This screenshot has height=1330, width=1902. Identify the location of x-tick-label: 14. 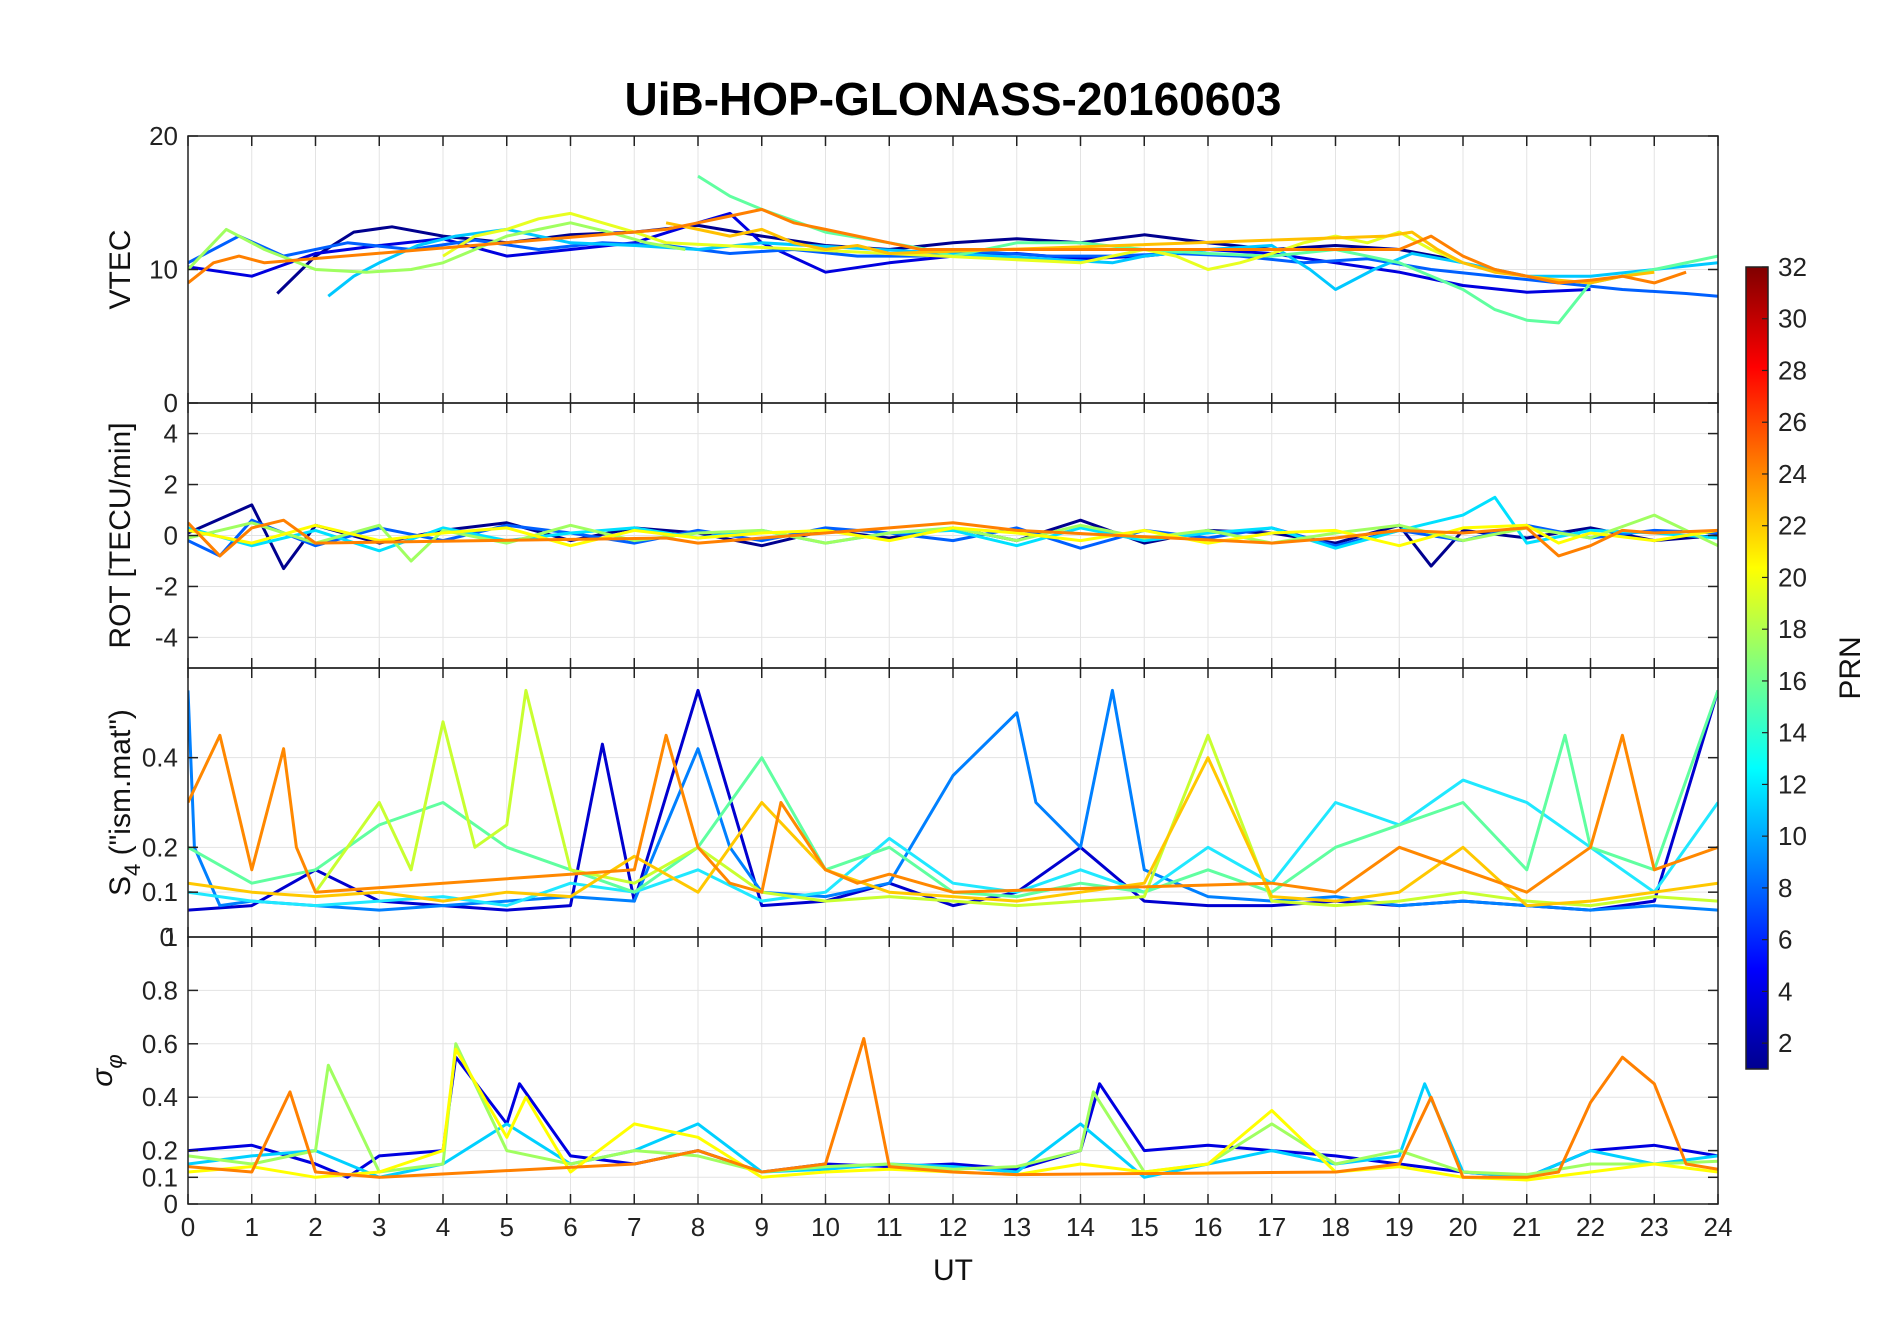
(1080, 1227).